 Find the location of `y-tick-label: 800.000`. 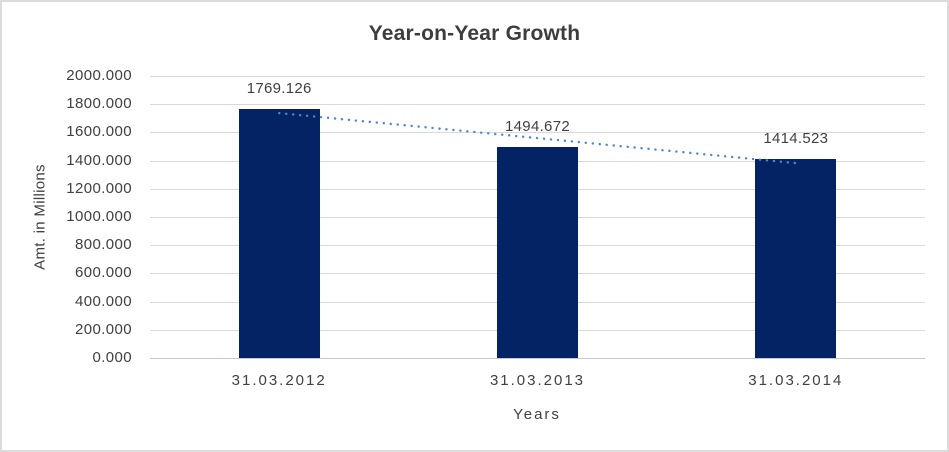

y-tick-label: 800.000 is located at coordinates (103, 245).